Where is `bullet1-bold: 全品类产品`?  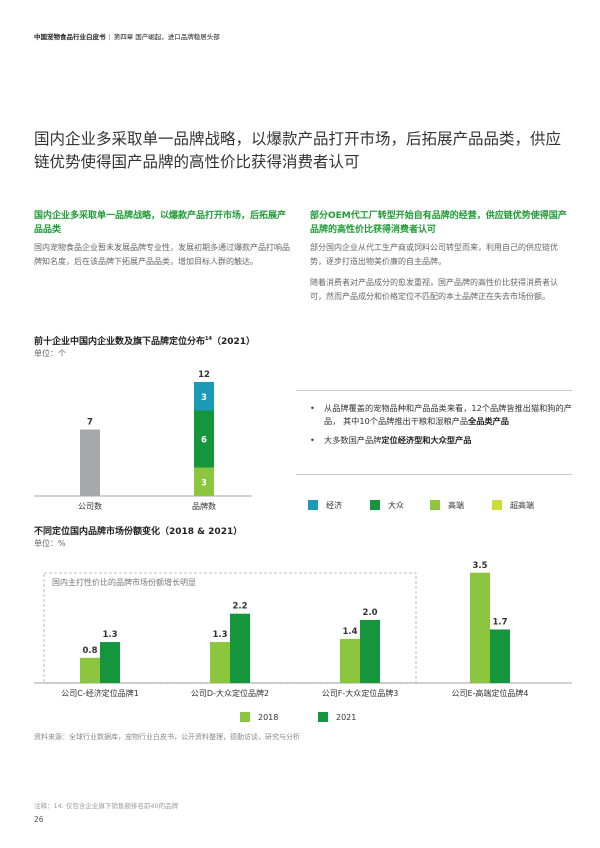 bullet1-bold: 全品类产品 is located at coordinates (488, 421).